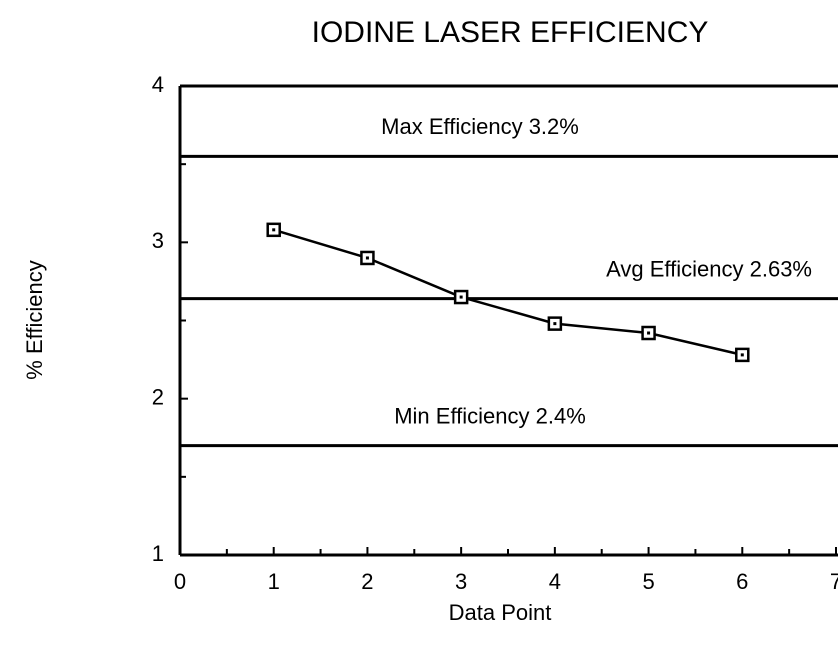 This screenshot has height=654, width=838. Describe the element at coordinates (158, 396) in the screenshot. I see `y-tick-label: 2` at that location.